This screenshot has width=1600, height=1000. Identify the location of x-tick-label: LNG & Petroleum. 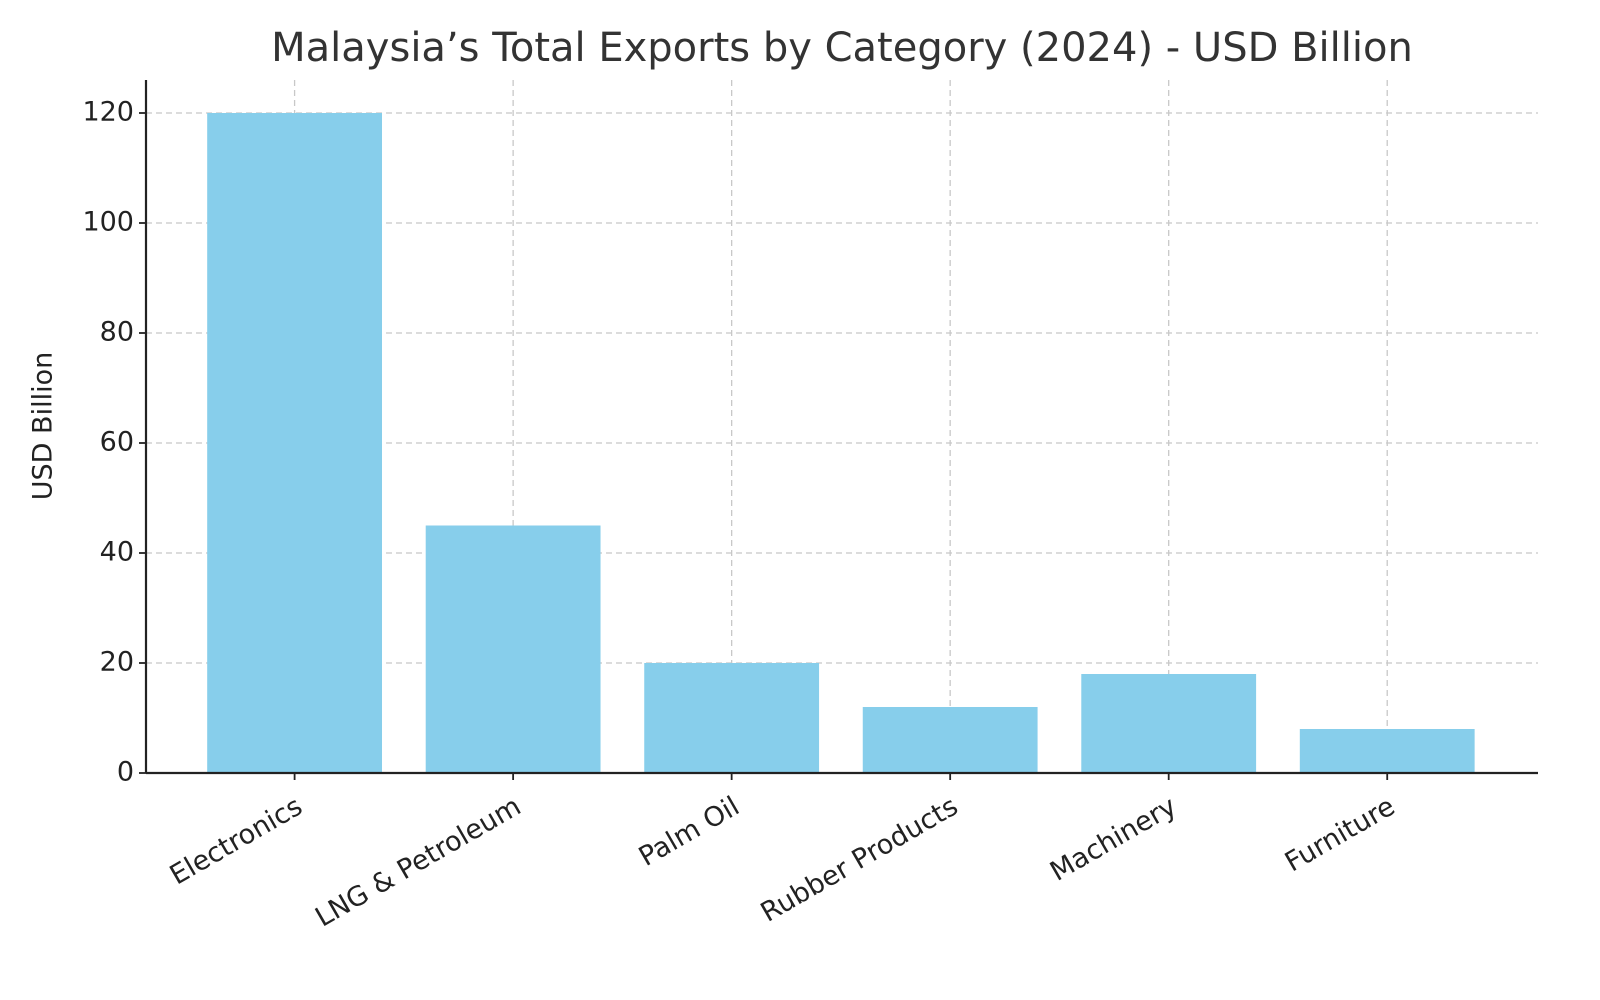
(418, 862).